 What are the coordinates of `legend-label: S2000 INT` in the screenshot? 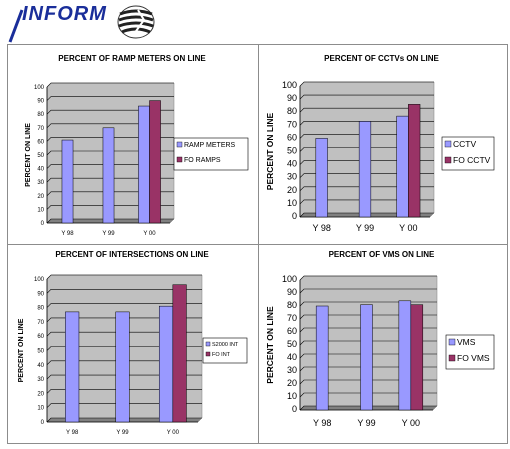 It's located at (225, 345).